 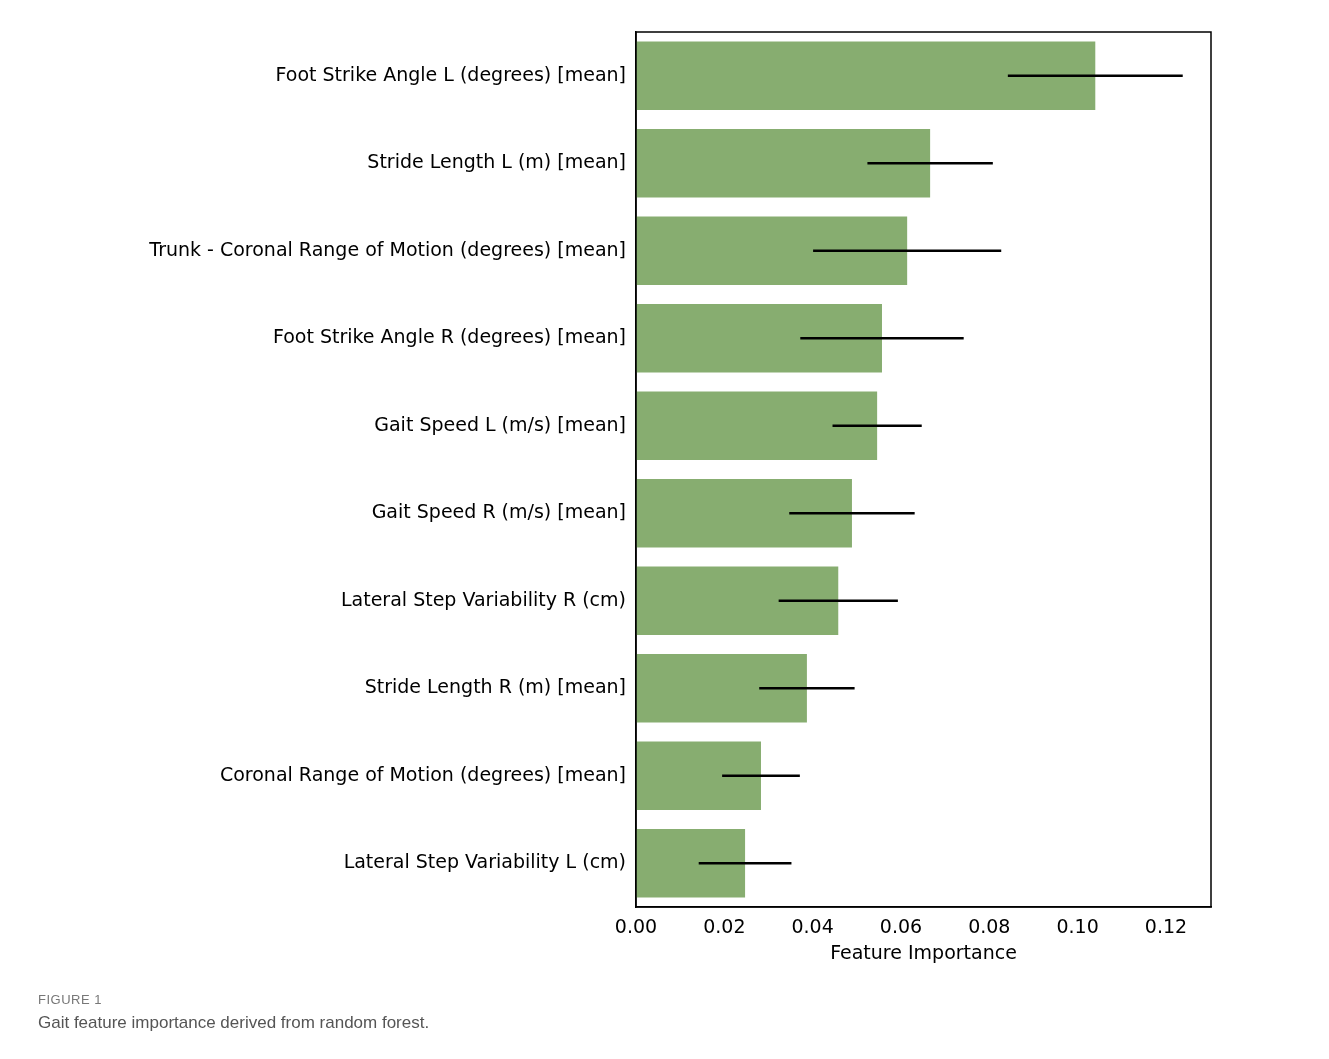 I want to click on x-tick-label: 0.10, so click(x=1077, y=926).